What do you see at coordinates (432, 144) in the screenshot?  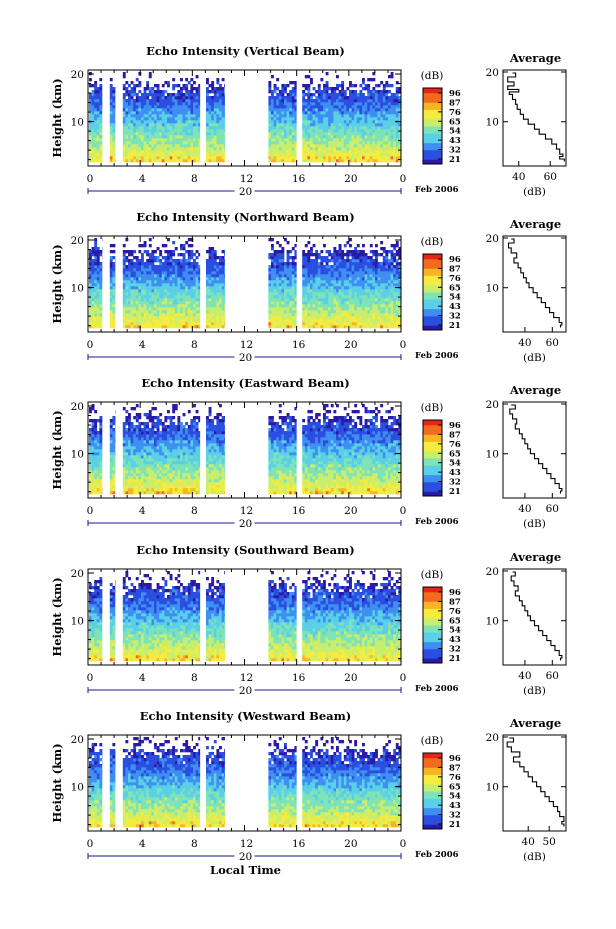 I see `colorbar-segment` at bounding box center [432, 144].